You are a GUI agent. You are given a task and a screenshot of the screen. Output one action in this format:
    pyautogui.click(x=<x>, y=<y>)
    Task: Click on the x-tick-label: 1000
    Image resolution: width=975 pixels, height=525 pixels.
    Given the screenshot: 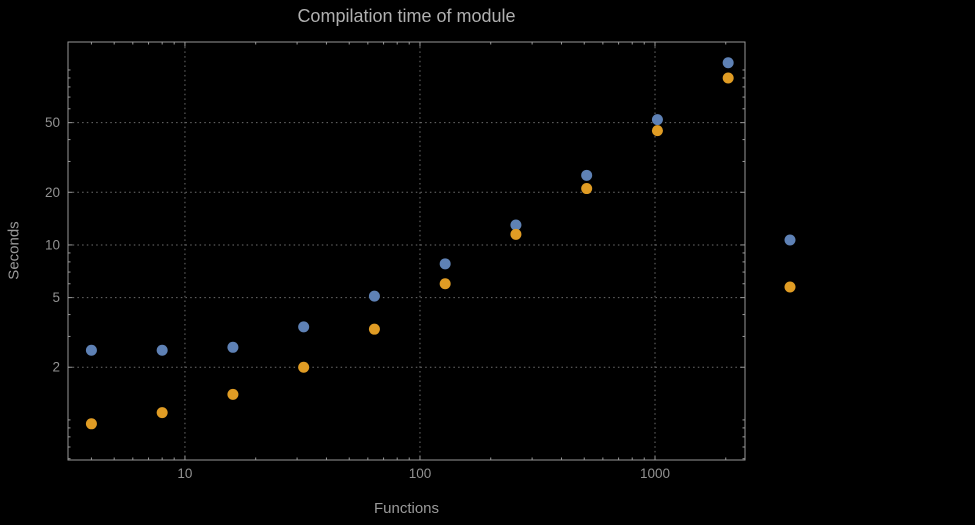 What is the action you would take?
    pyautogui.click(x=655, y=473)
    